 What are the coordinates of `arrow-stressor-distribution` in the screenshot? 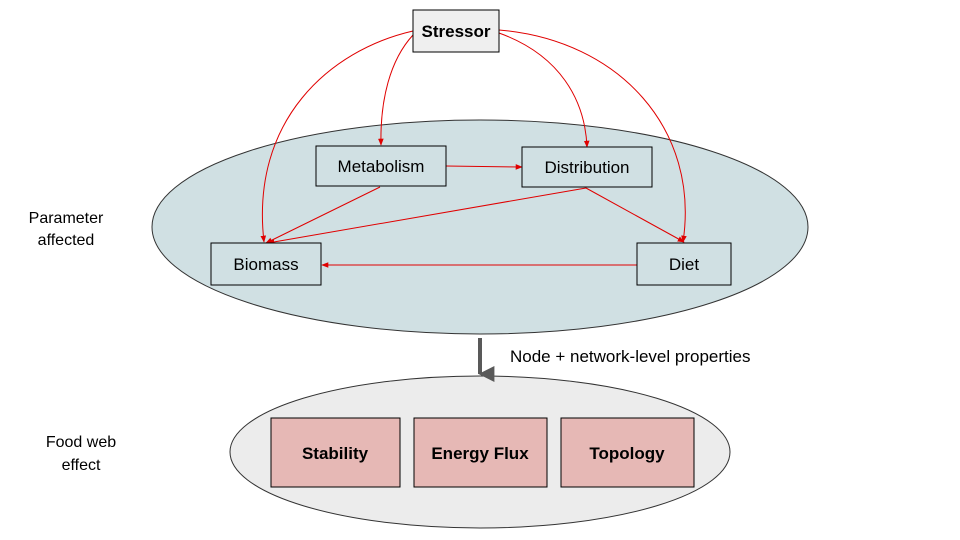 It's located at (544, 90).